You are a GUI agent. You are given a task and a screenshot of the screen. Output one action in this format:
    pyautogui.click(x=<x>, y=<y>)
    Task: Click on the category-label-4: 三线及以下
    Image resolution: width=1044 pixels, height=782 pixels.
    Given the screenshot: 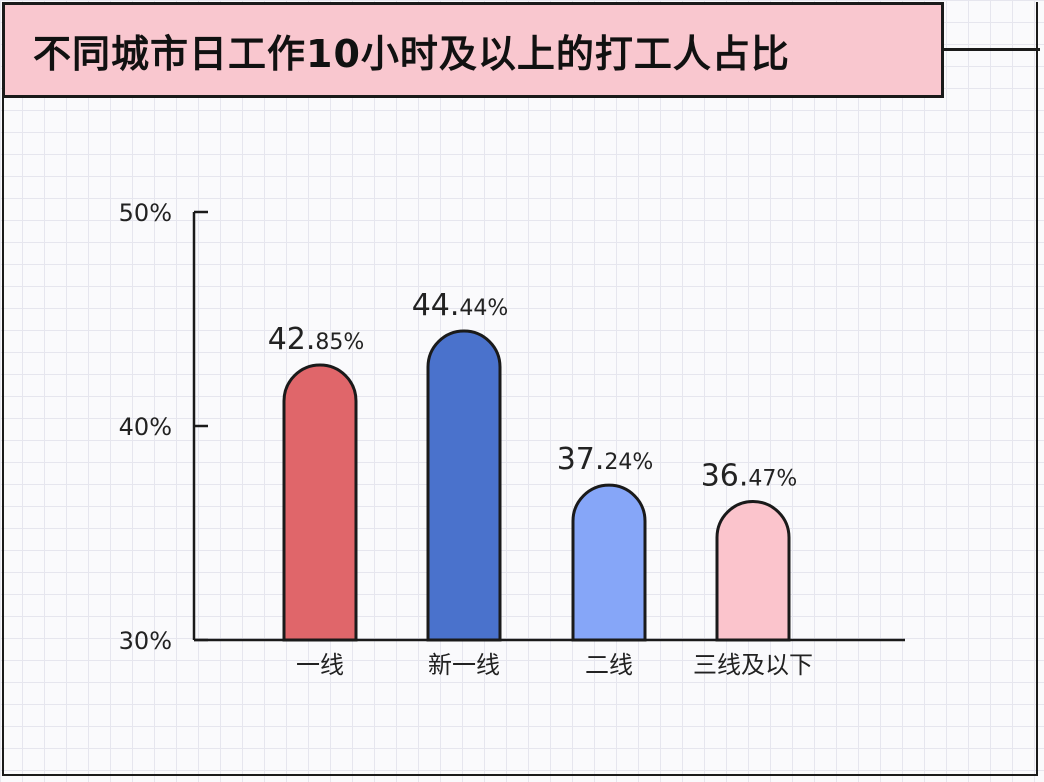 What is the action you would take?
    pyautogui.click(x=753, y=665)
    